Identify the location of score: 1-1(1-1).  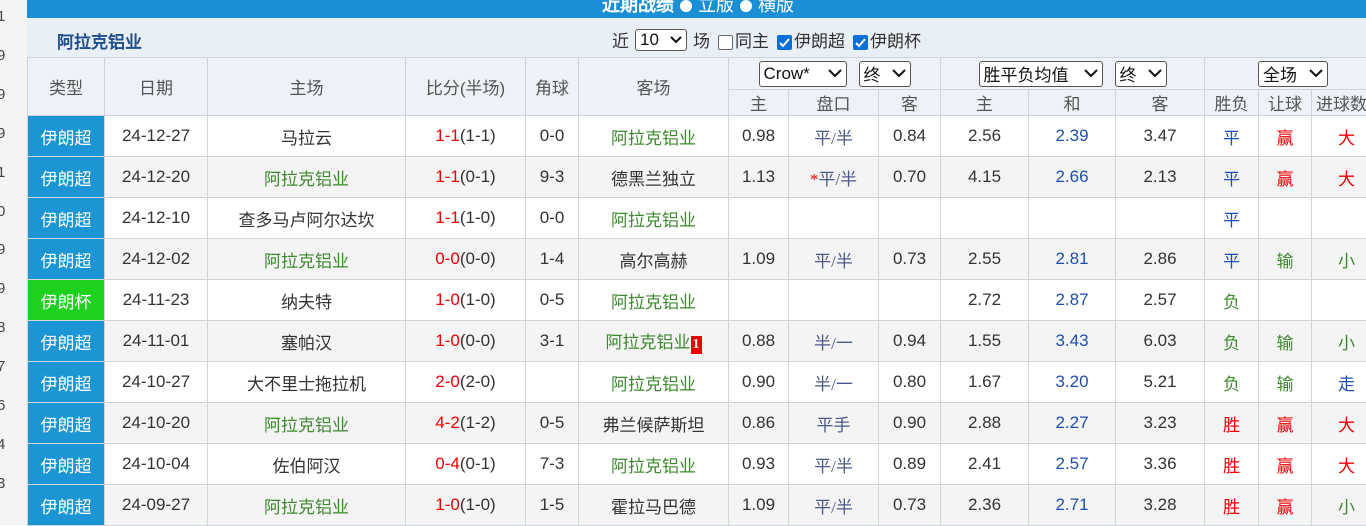
(466, 136).